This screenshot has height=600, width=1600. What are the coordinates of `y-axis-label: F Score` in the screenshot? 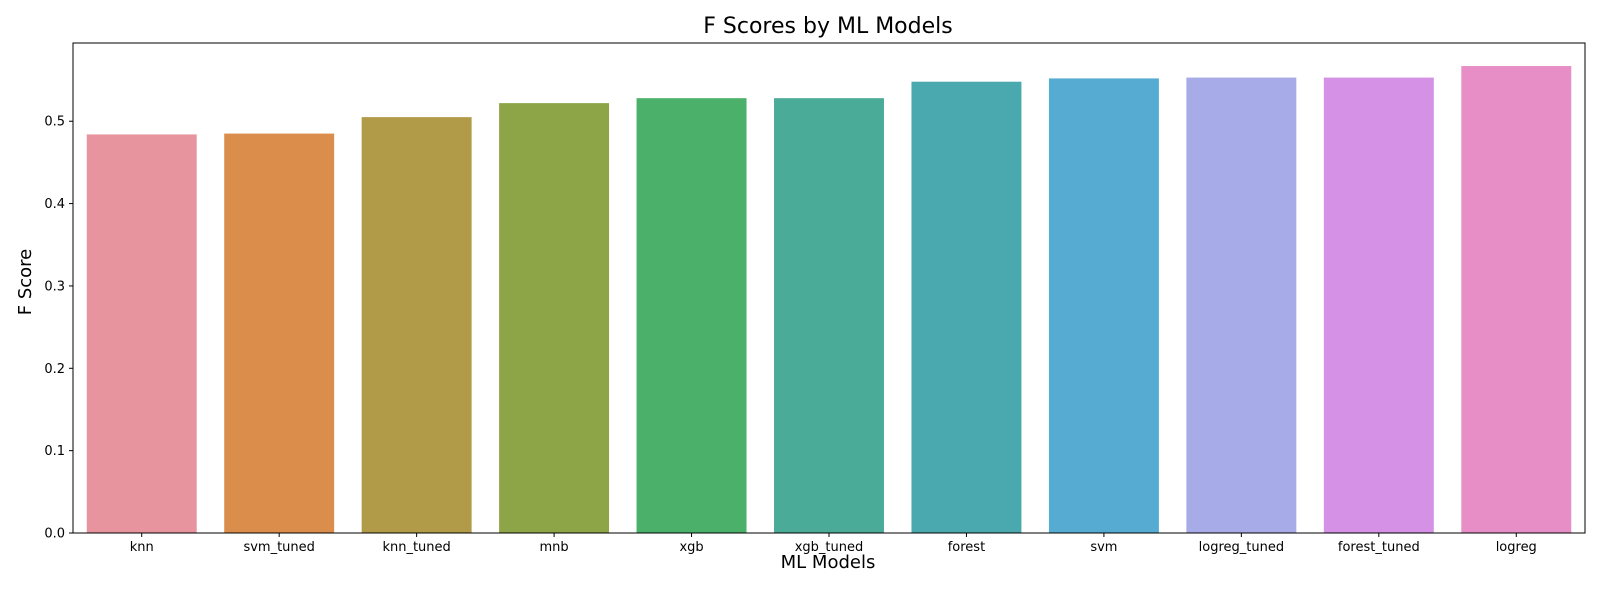 It's located at (25, 282).